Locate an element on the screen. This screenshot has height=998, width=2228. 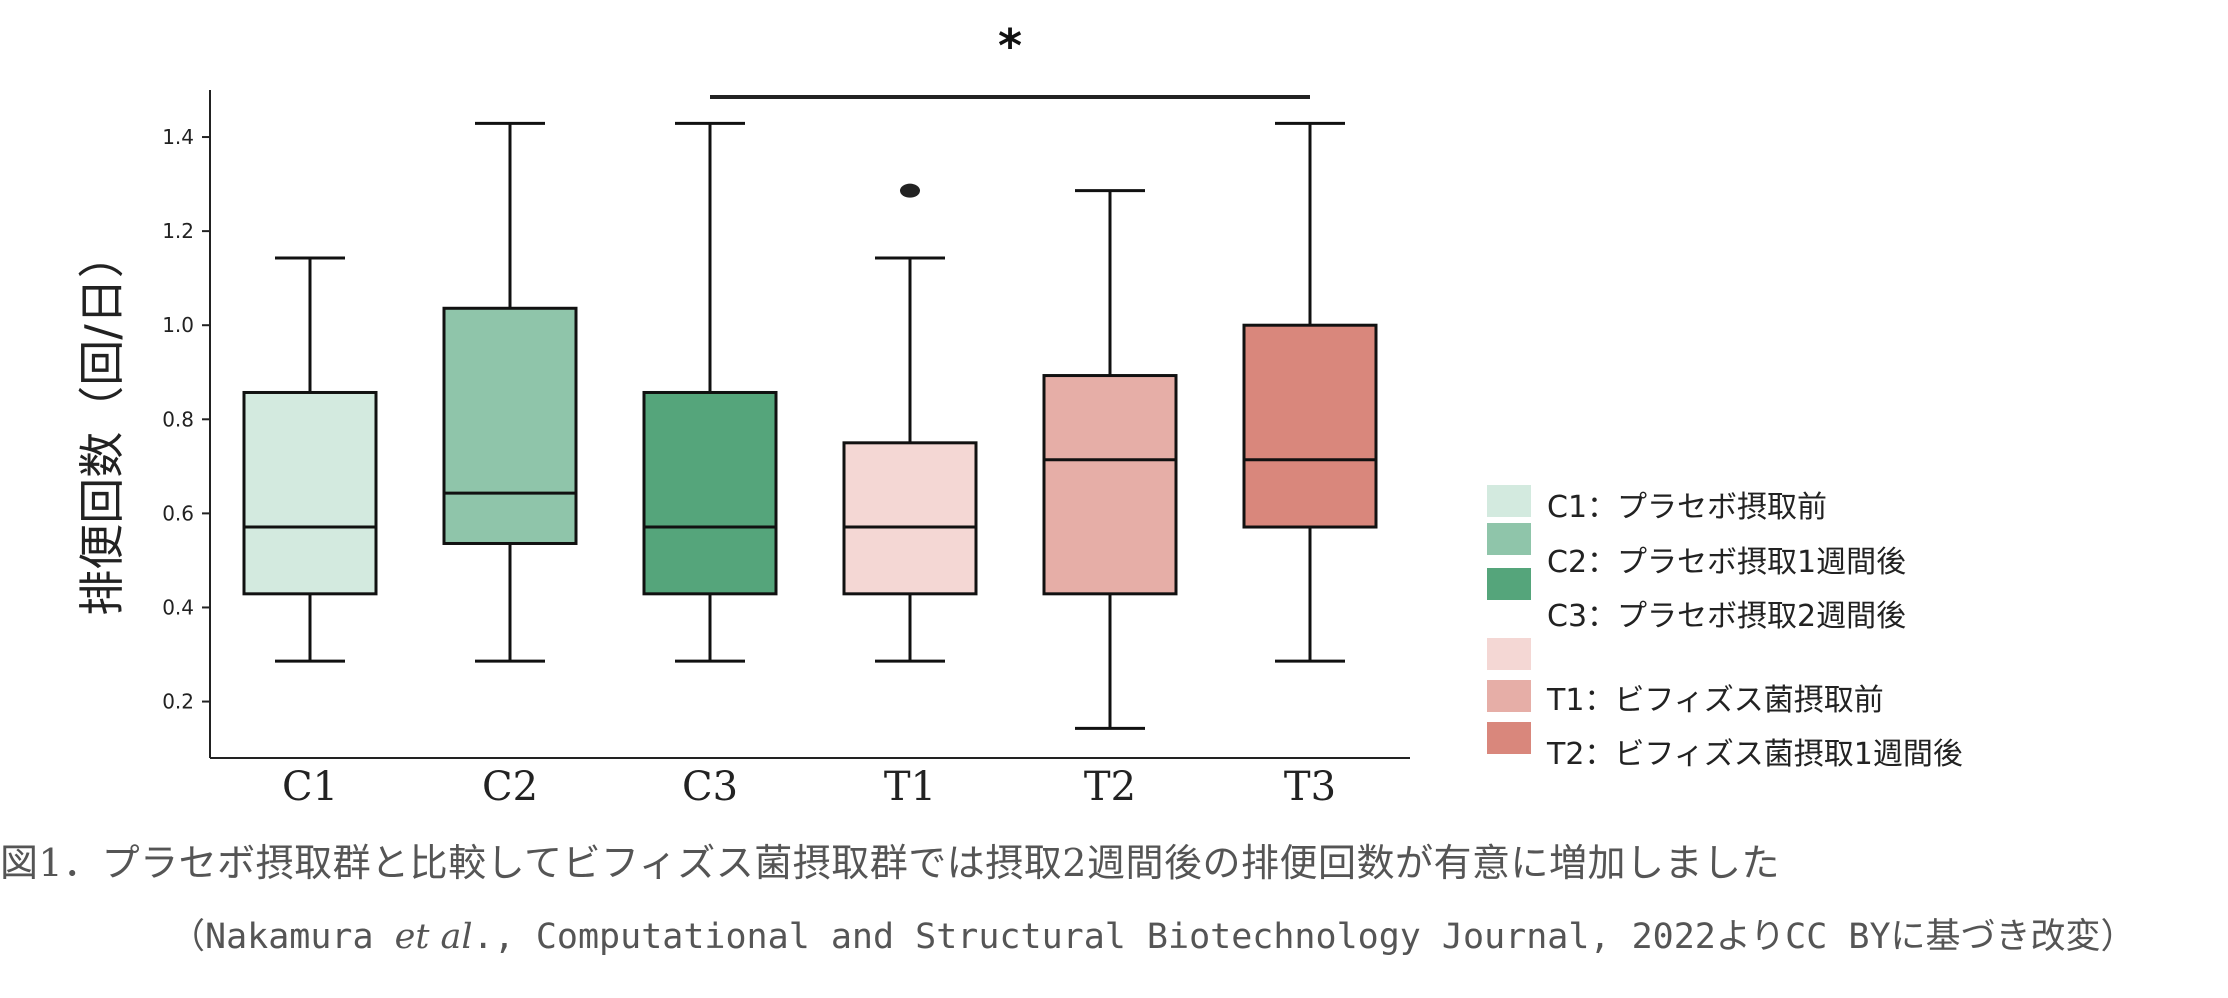
y-tick-label-3: 0.8 is located at coordinates (178, 419).